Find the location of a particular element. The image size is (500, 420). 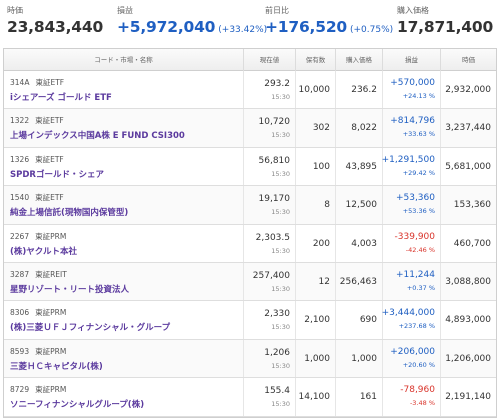

code-market: 1326 東証ETF is located at coordinates (37, 159).